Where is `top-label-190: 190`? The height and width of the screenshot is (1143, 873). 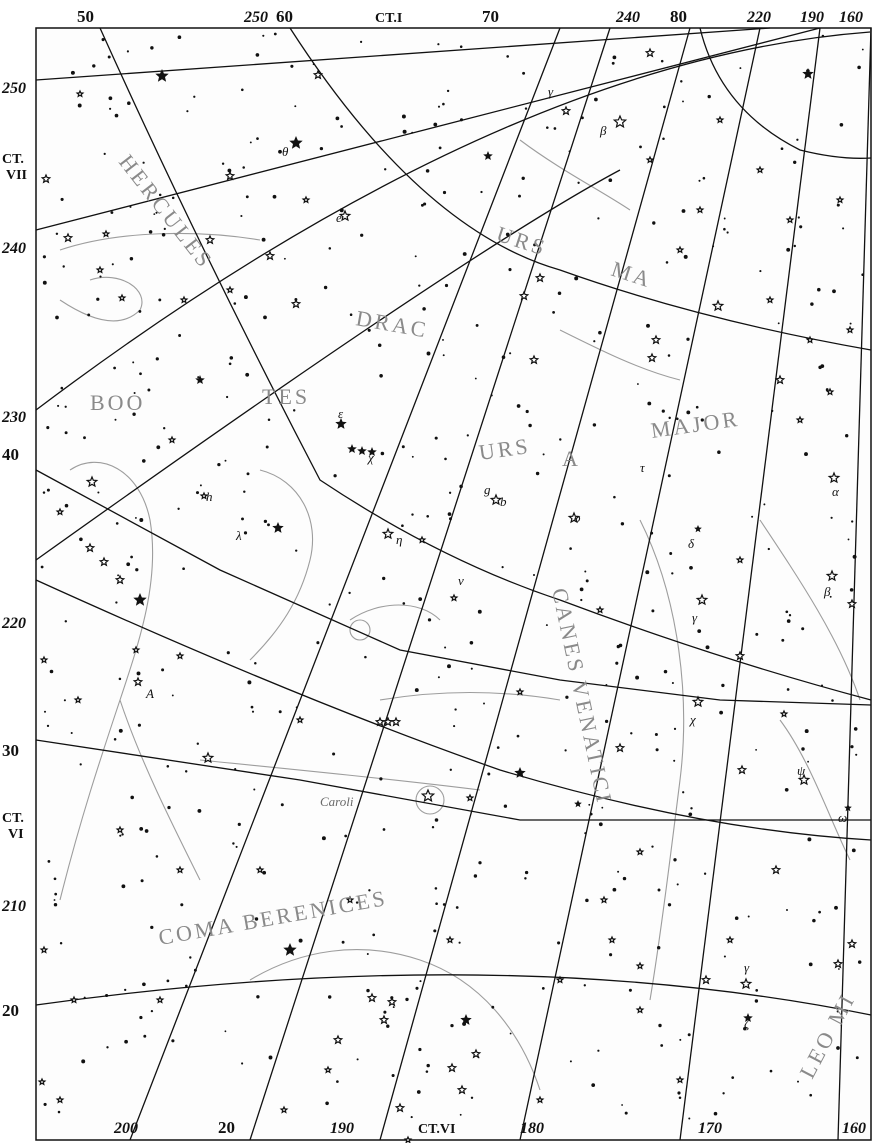 top-label-190: 190 is located at coordinates (812, 17).